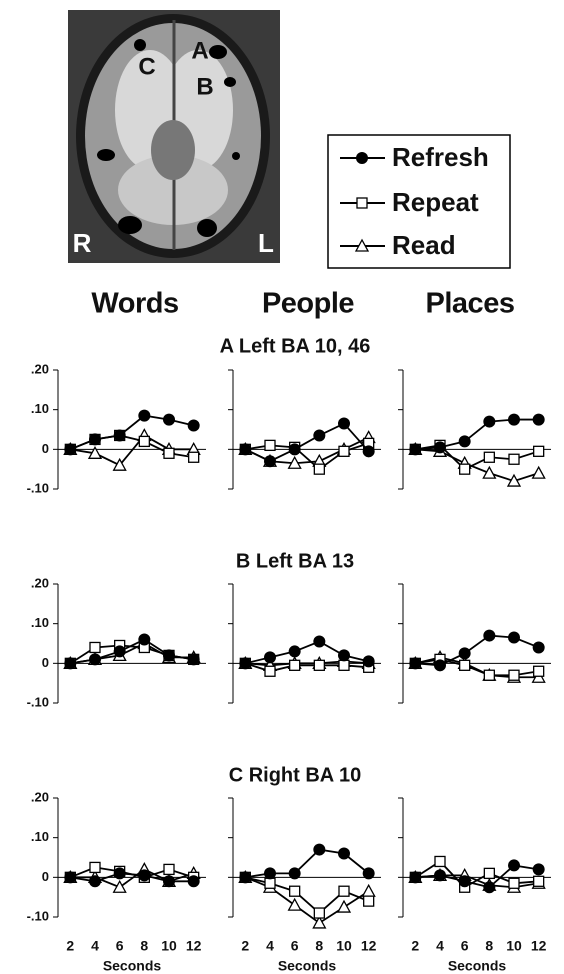  I want to click on x-axis-label: Seconds, so click(132, 966).